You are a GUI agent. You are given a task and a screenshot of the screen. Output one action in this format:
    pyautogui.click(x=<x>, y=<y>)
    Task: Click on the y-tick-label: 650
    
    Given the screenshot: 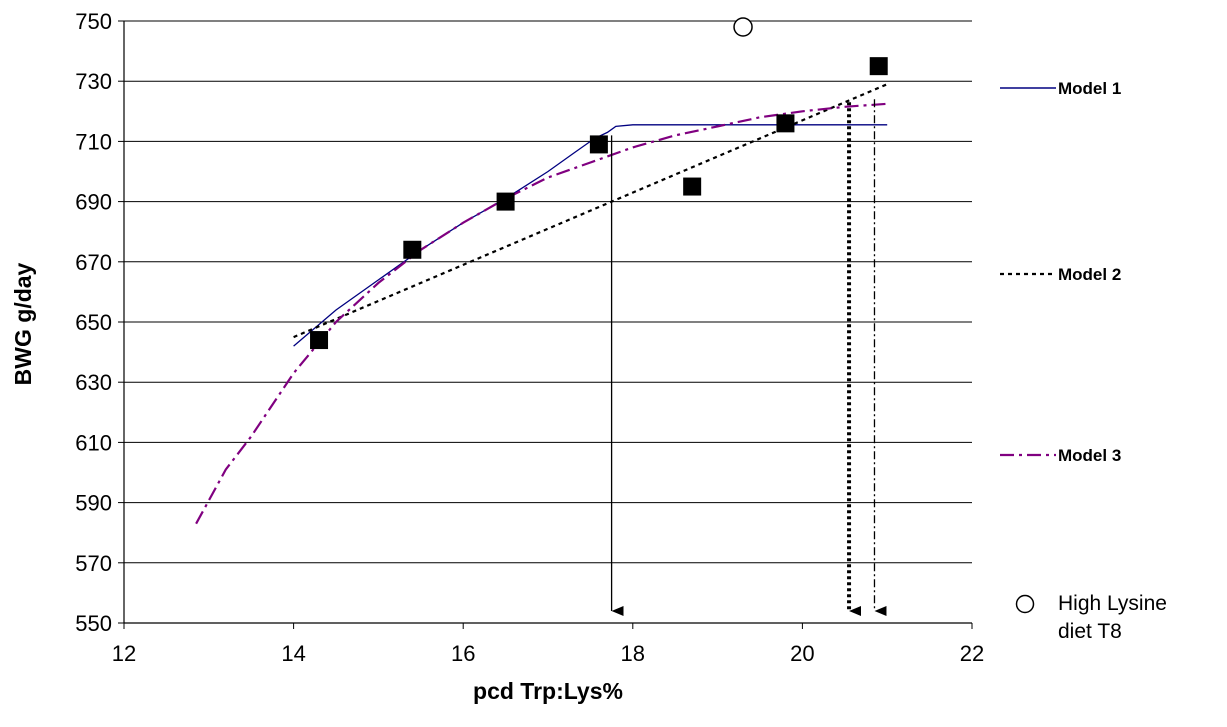 What is the action you would take?
    pyautogui.click(x=93, y=322)
    